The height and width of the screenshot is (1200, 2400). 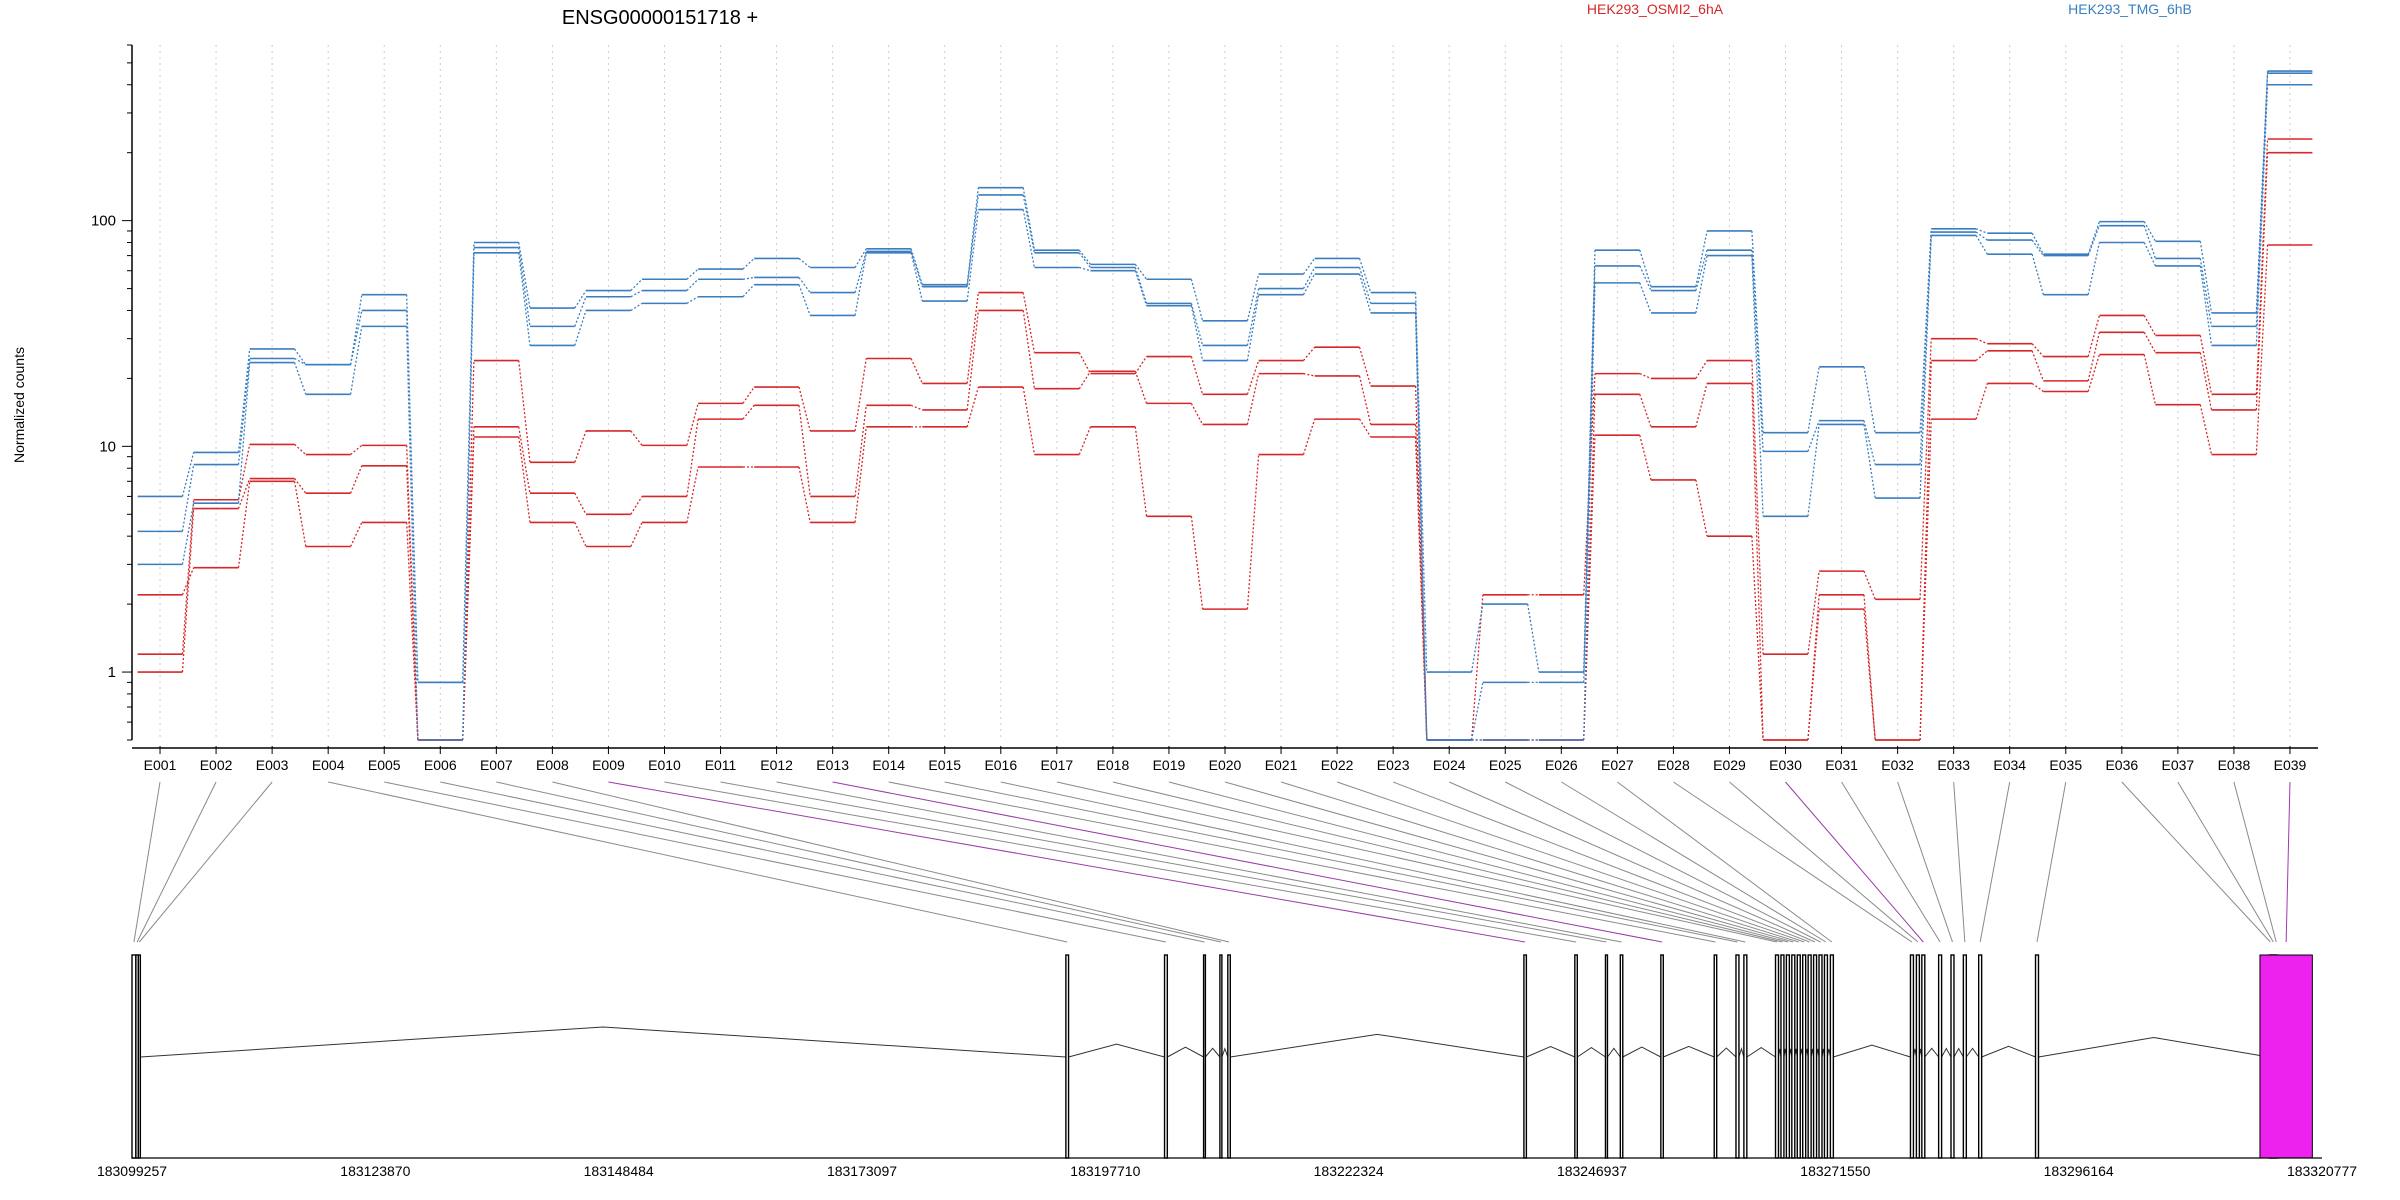 What do you see at coordinates (412, 631) in the screenshot?
I see `series-2-connector-e005` at bounding box center [412, 631].